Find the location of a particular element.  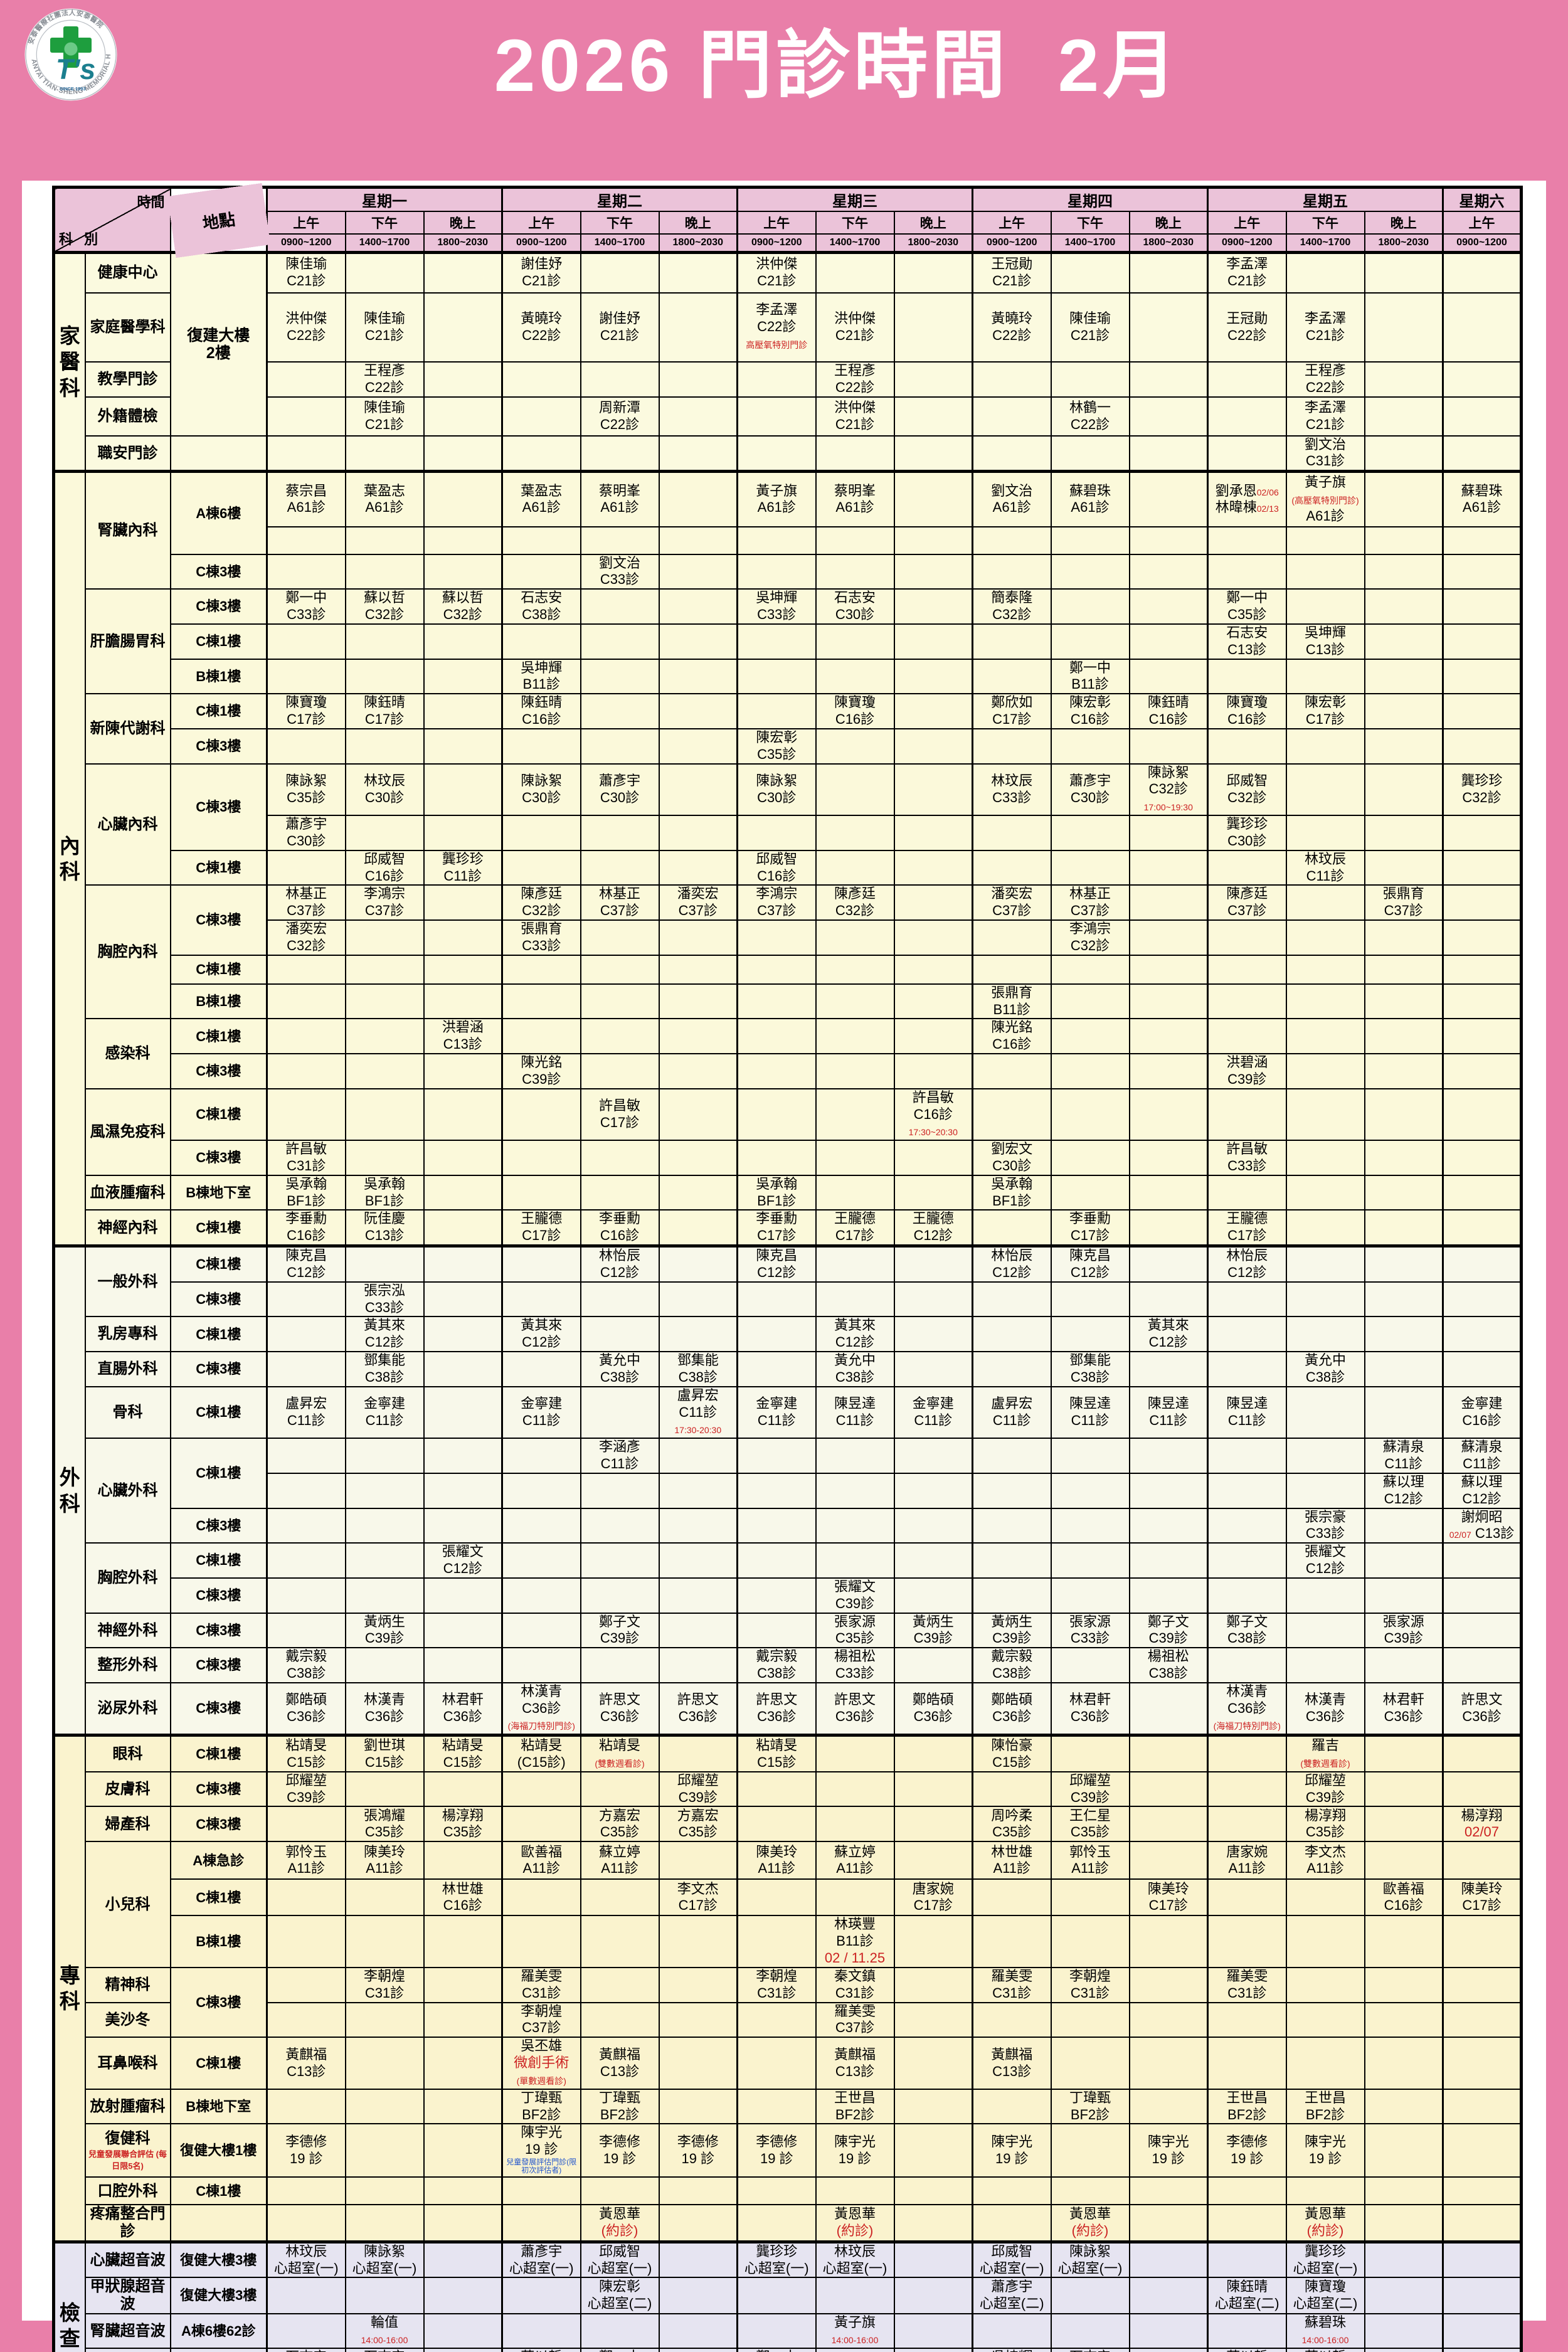

schedule-cell: 蘇以理 C12診 is located at coordinates (1404, 1490).